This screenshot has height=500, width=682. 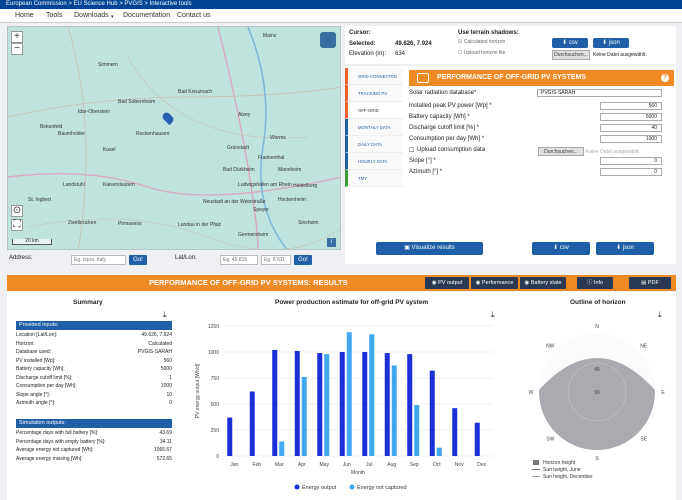 What do you see at coordinates (482, 42) in the screenshot?
I see `calc-horizon-radio: ☑ Calculated horizon` at bounding box center [482, 42].